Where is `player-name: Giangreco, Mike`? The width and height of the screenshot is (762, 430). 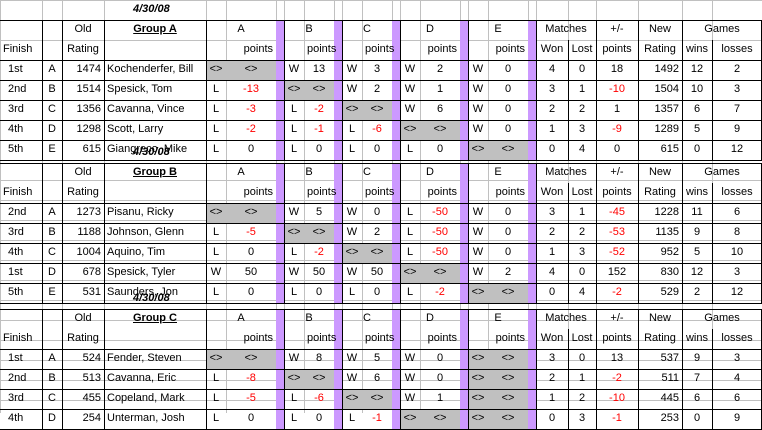 player-name: Giangreco, Mike is located at coordinates (147, 149).